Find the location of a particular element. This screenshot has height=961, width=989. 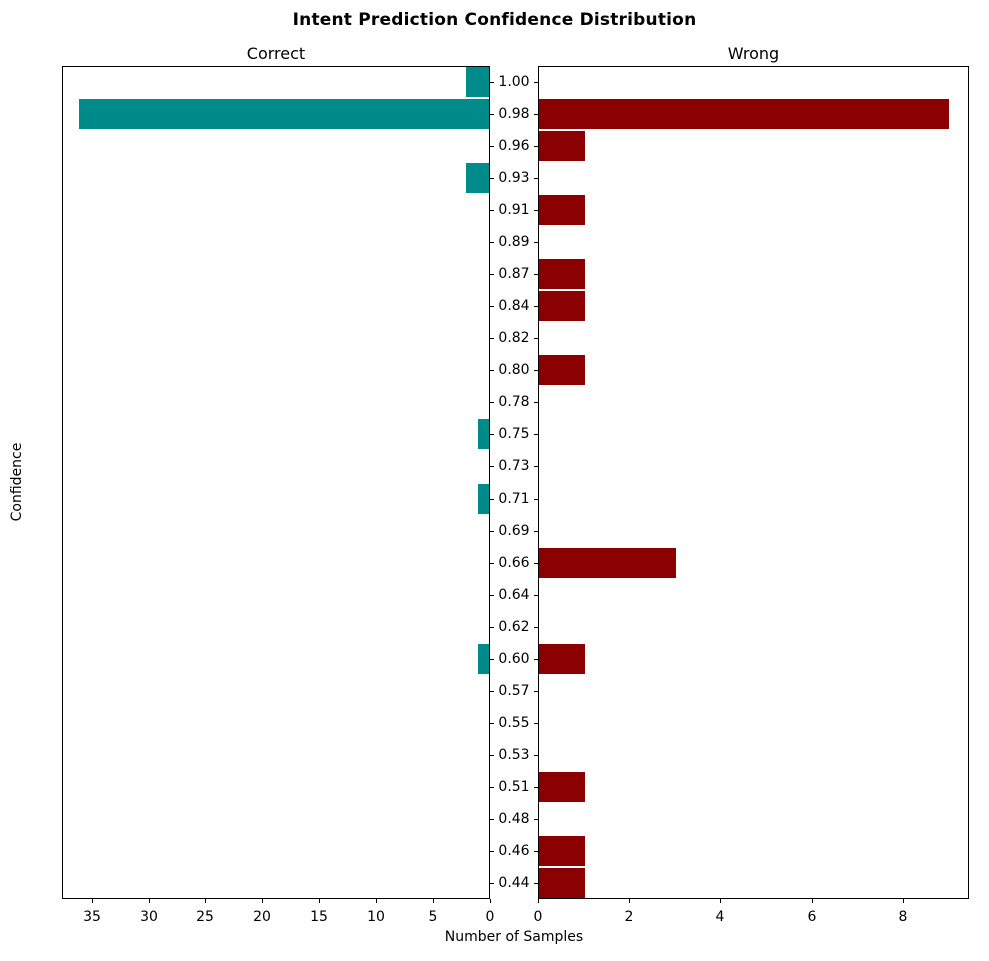

y-tick-label: 0.69 is located at coordinates (514, 531).